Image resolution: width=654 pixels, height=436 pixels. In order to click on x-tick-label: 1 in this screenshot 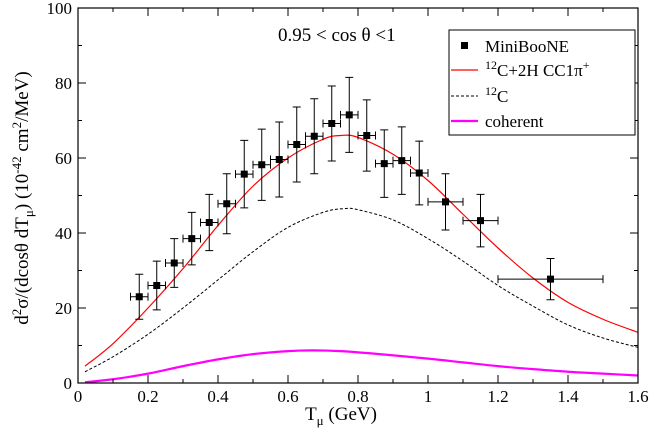, I will do `click(428, 396)`.